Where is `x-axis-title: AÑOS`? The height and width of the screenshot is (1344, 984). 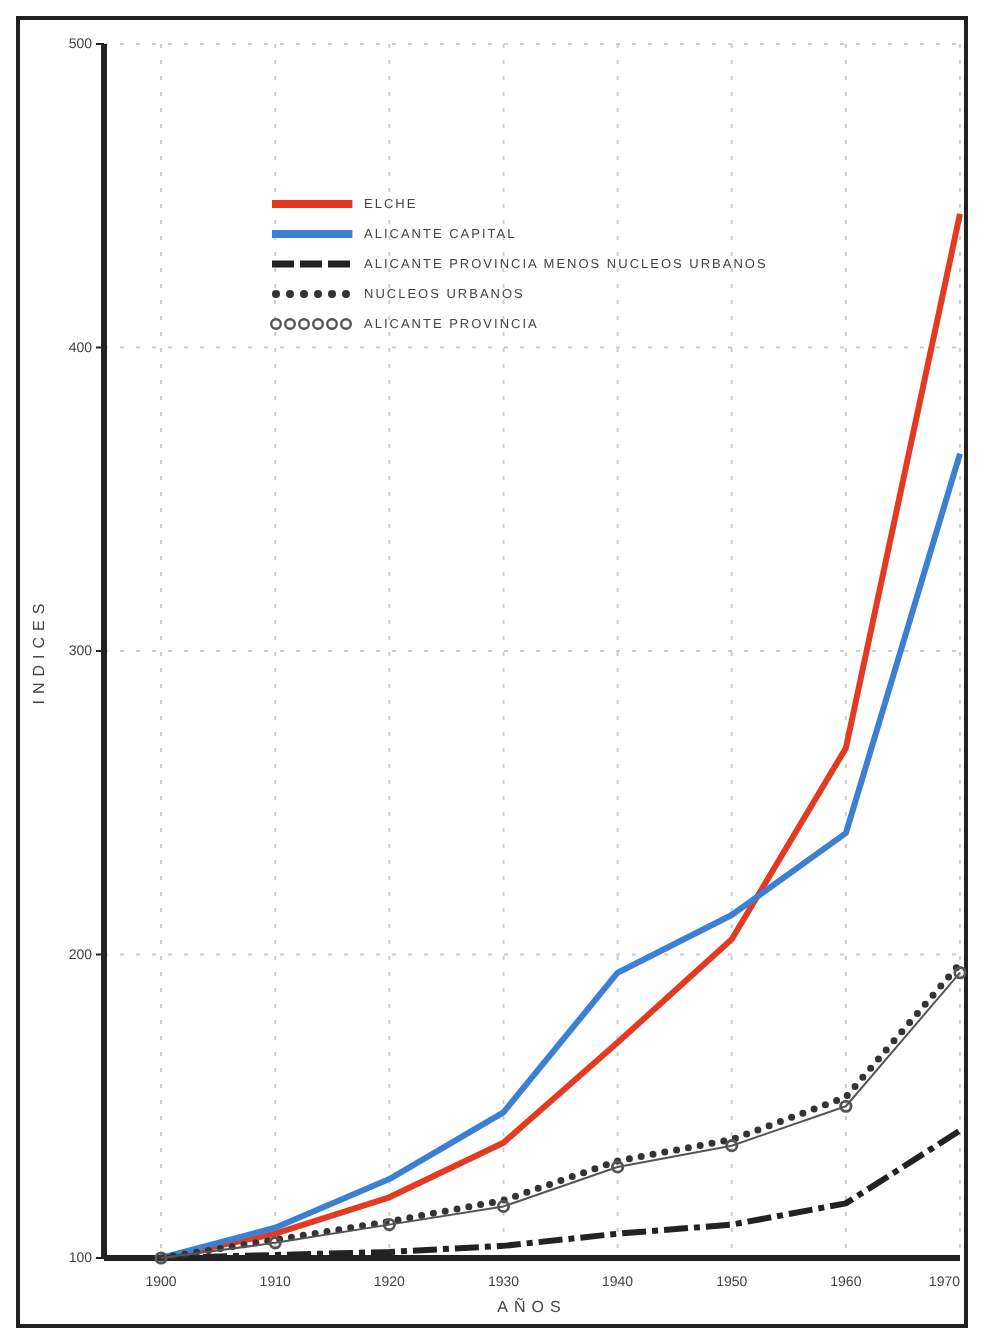 x-axis-title: AÑOS is located at coordinates (532, 1306).